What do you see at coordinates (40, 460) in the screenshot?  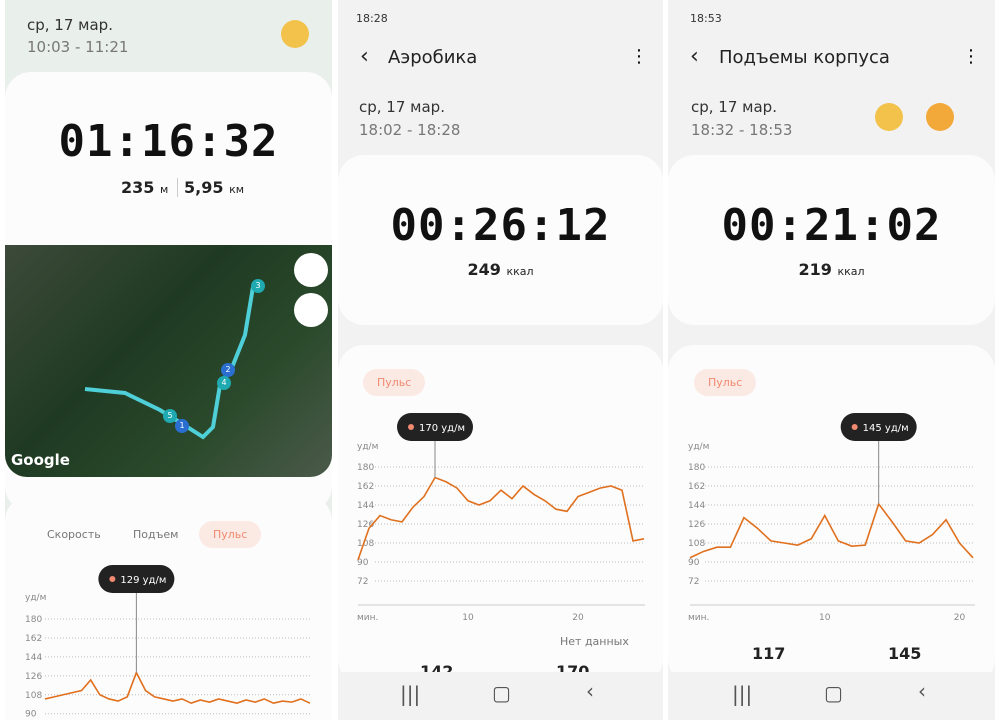 I see `map-attribution: Google` at bounding box center [40, 460].